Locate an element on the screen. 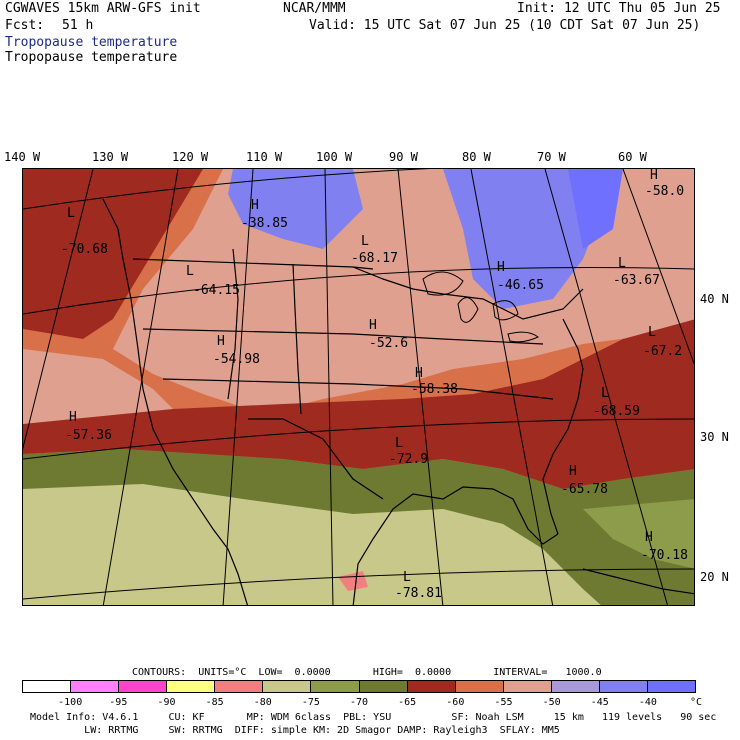 Image resolution: width=740 pixels, height=740 pixels. meridian-90w is located at coordinates (420, 387).